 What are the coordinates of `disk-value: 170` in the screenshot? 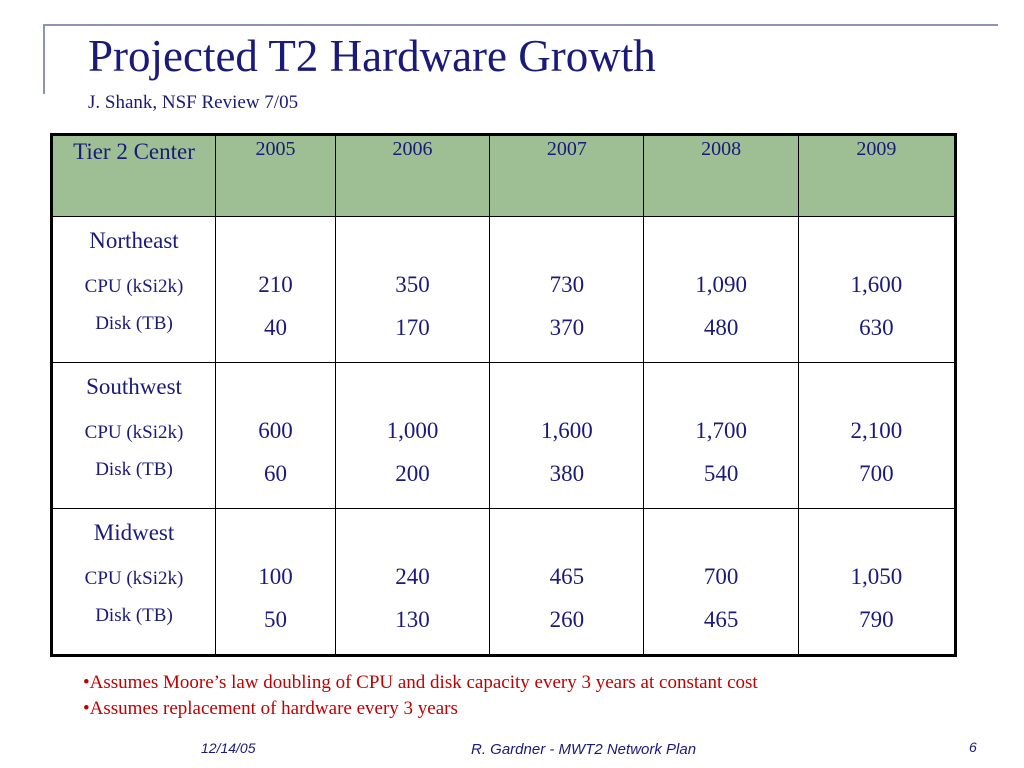 It's located at (412, 327).